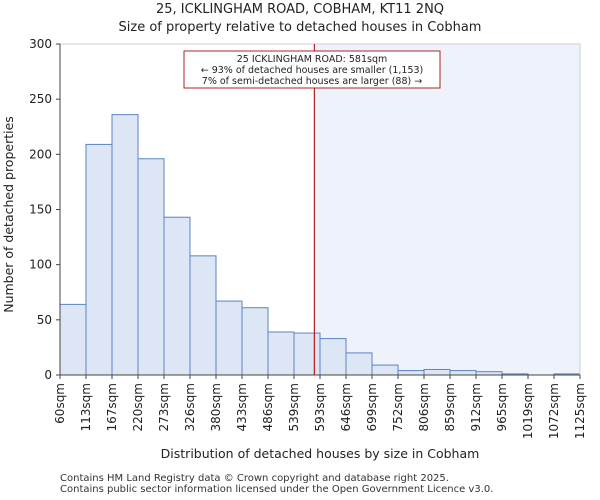 The width and height of the screenshot is (600, 500). What do you see at coordinates (216, 407) in the screenshot?
I see `x-tick-label: 380sqm` at bounding box center [216, 407].